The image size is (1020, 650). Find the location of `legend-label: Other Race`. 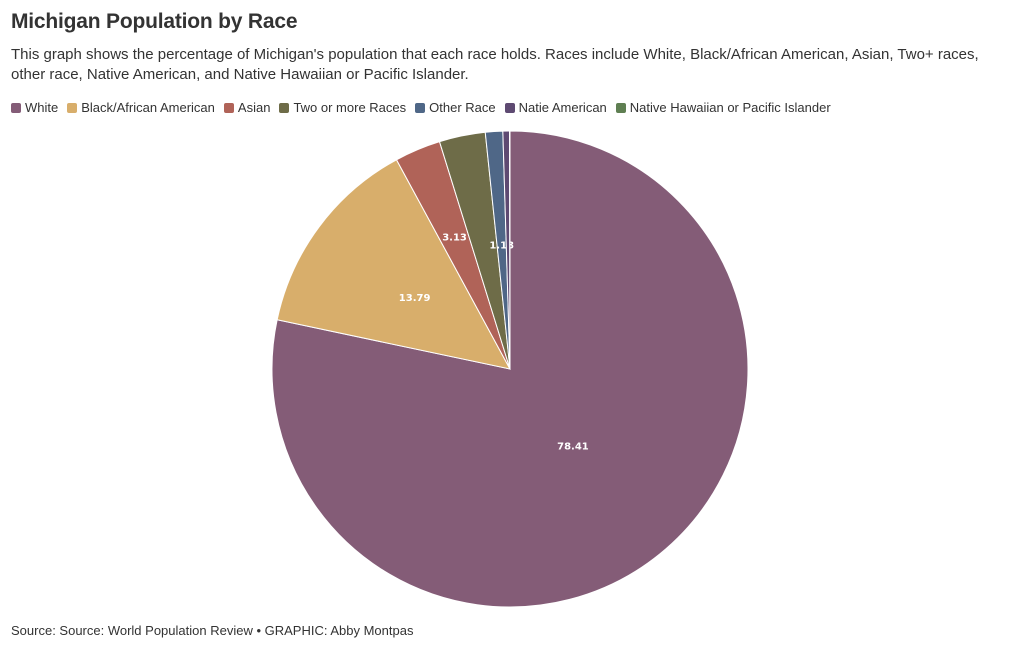

legend-label: Other Race is located at coordinates (462, 107).